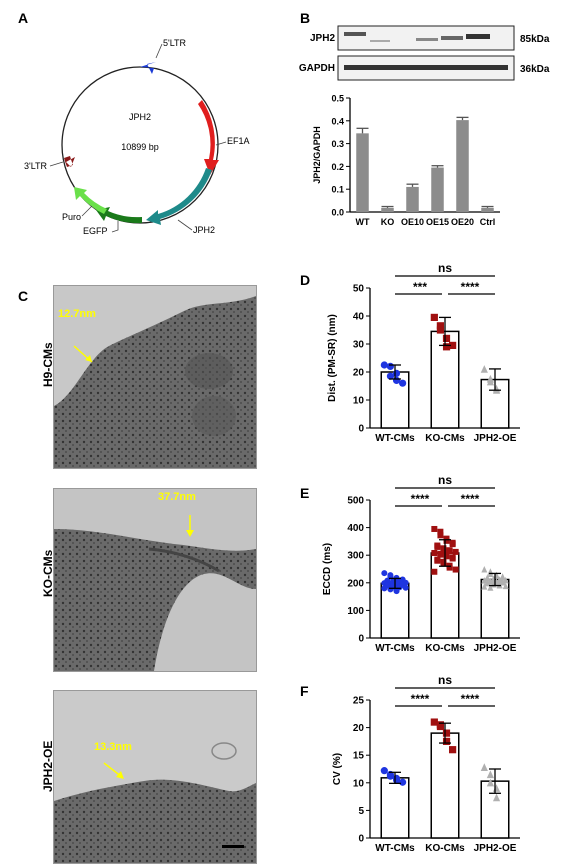 The height and width of the screenshot is (867, 562). Describe the element at coordinates (119, 215) in the screenshot. I see `egfp-arrow` at that location.